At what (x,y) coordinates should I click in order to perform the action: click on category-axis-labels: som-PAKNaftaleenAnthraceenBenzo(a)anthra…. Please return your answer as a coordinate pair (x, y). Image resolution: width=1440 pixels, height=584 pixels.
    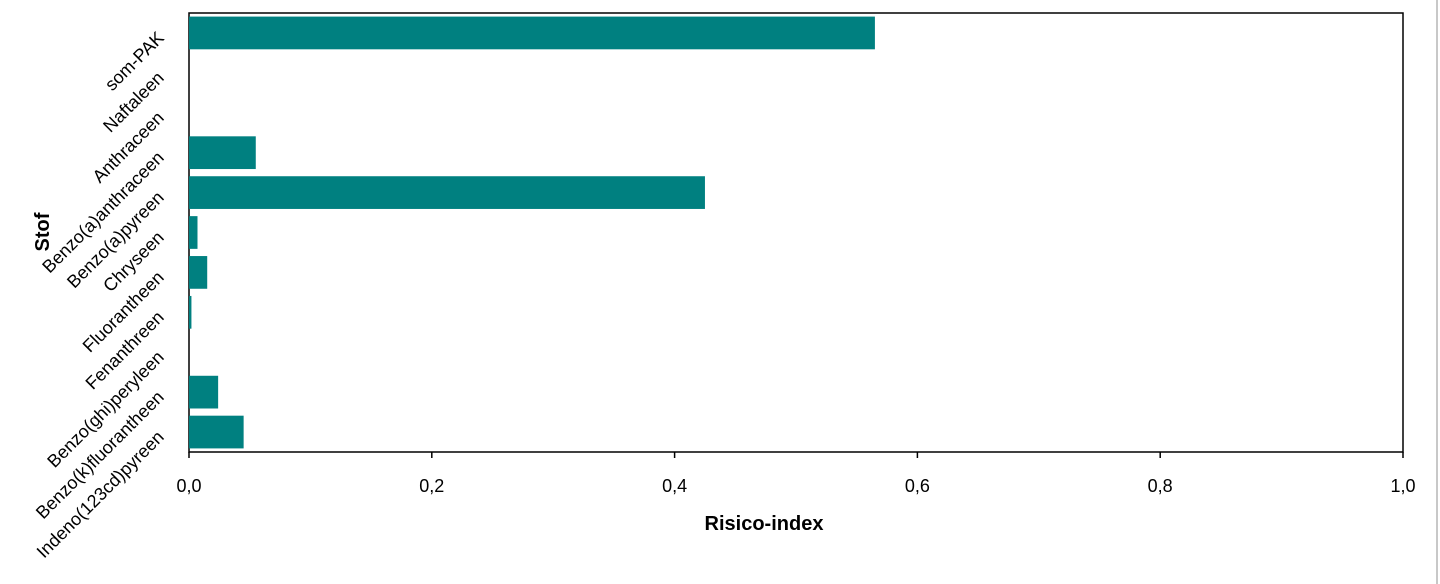
    Looking at the image, I should click on (100, 295).